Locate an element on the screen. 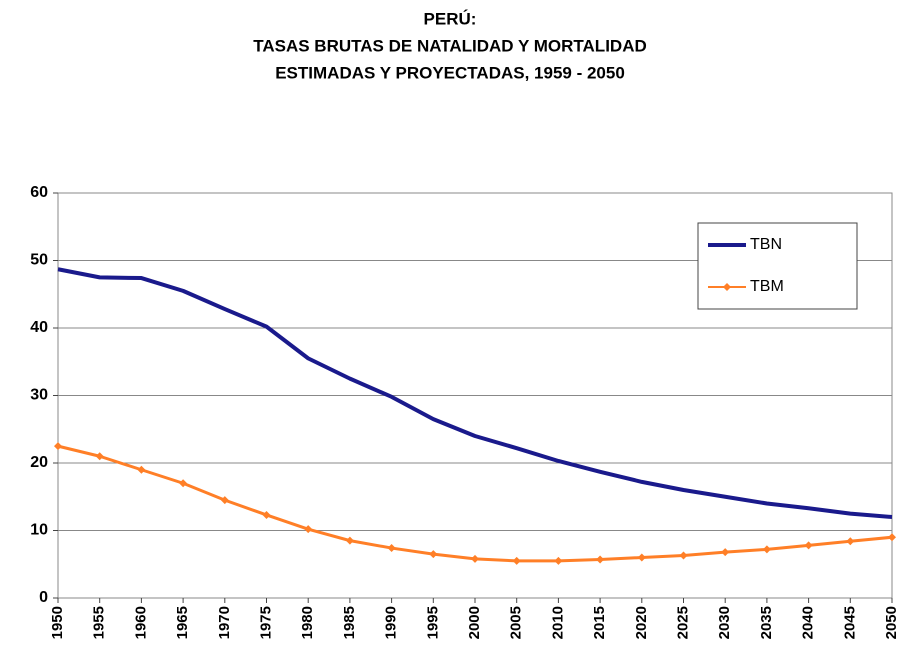  x-tick-label: 2035 is located at coordinates (766, 622).